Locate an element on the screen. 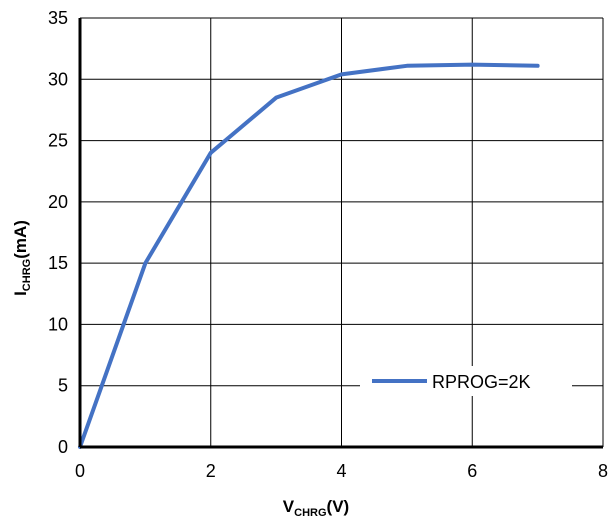 The image size is (609, 521). legend: RPROG=2K is located at coordinates (466, 381).